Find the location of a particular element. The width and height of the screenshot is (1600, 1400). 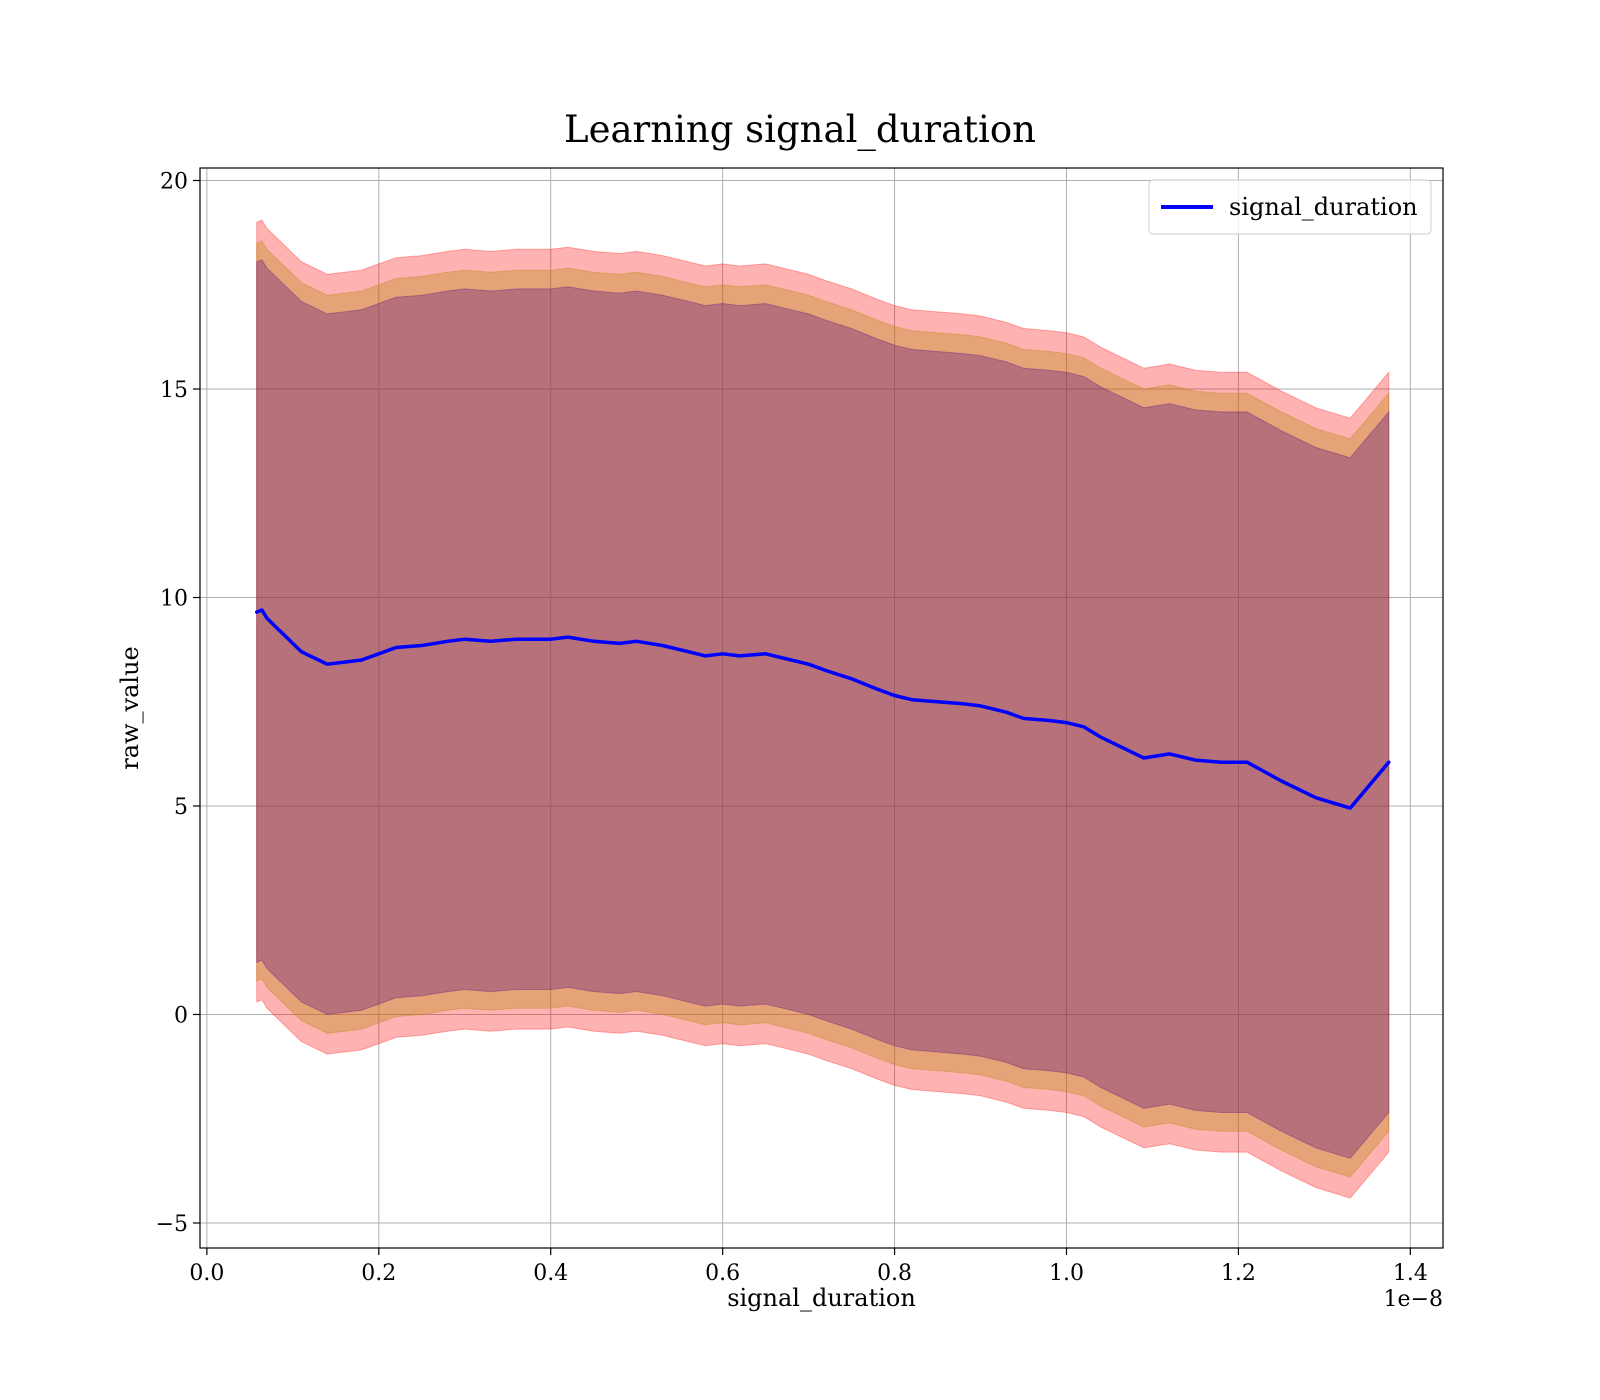

x-tick-label-7: 1.4 is located at coordinates (1410, 1273).